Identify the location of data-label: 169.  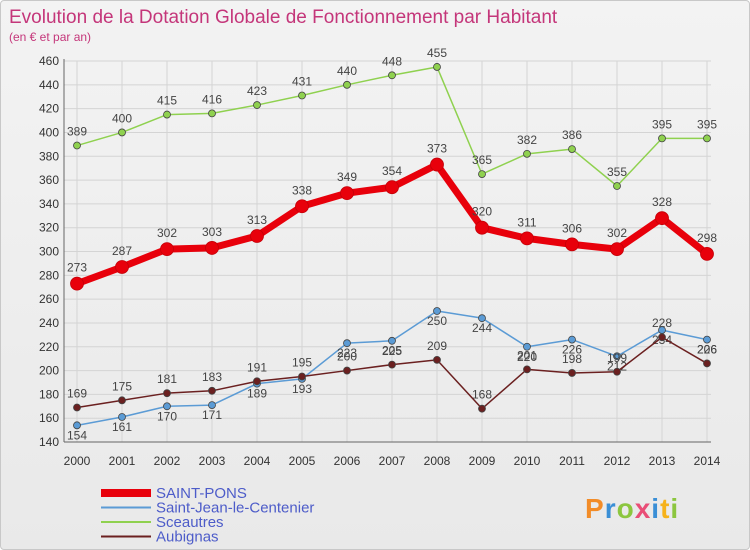
(77, 393).